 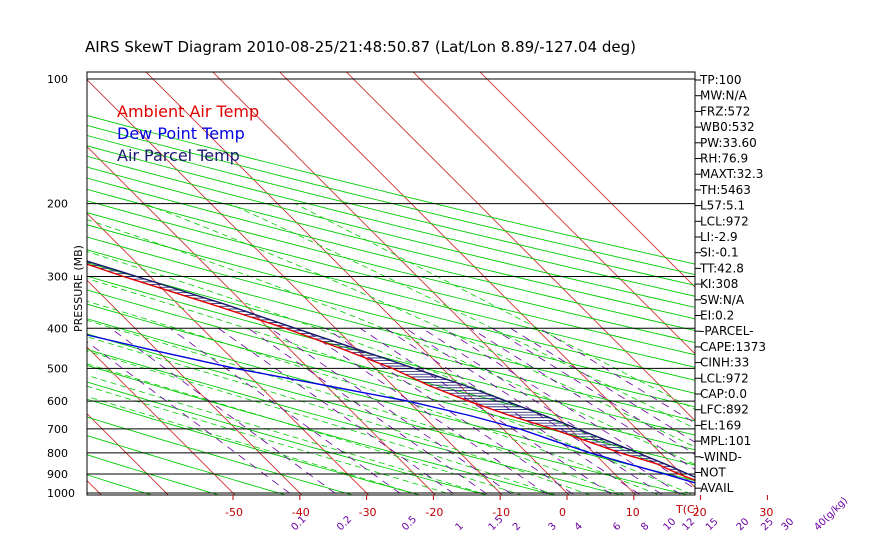 I want to click on legend-entry: Air Parcel Temp, so click(x=178, y=155).